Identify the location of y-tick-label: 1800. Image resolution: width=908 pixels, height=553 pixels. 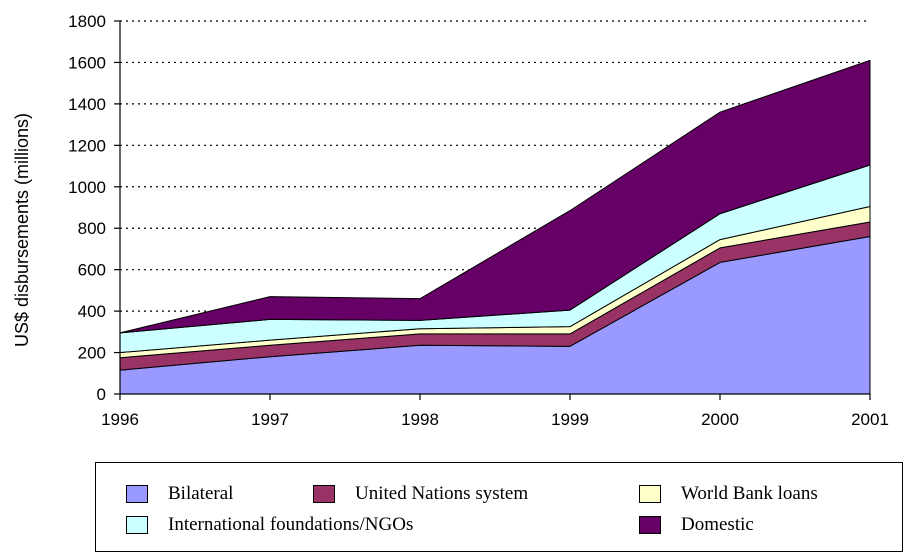
(87, 21).